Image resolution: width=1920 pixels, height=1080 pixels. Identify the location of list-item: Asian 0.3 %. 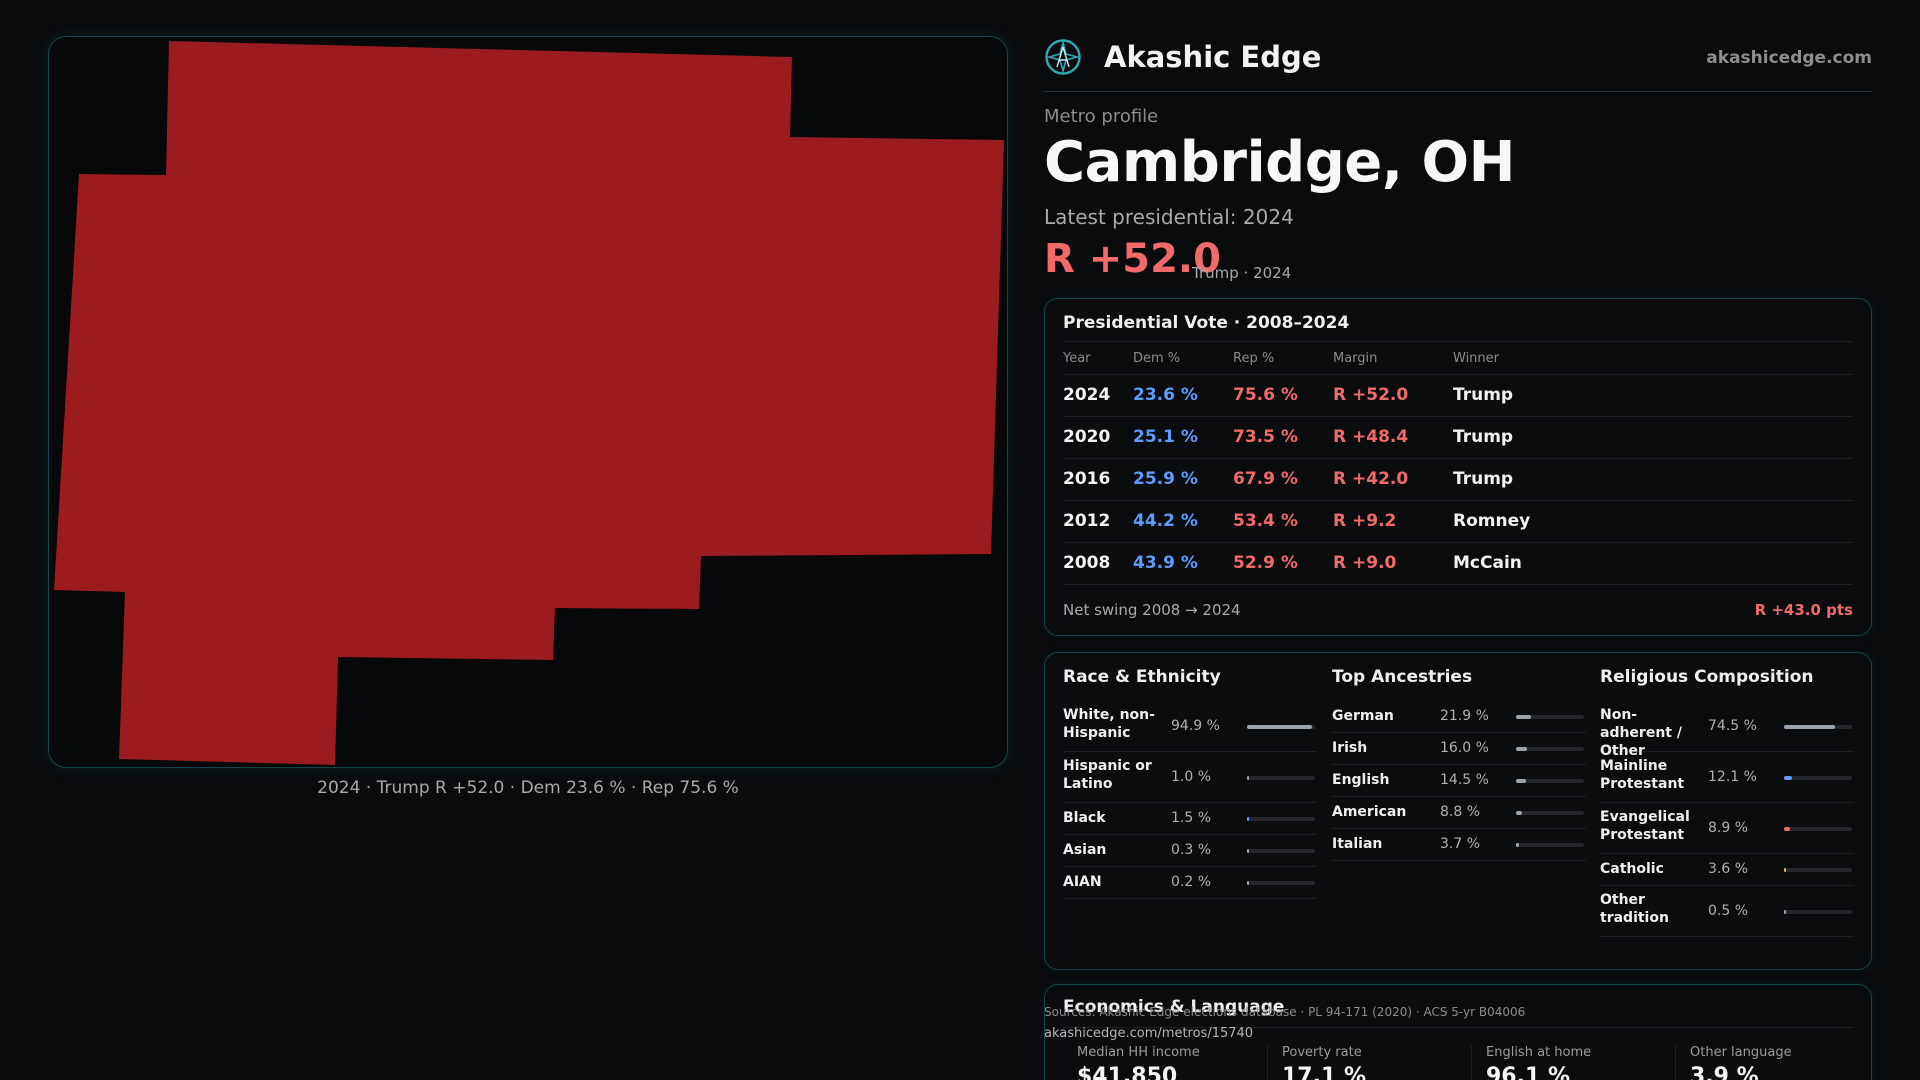
(1190, 851).